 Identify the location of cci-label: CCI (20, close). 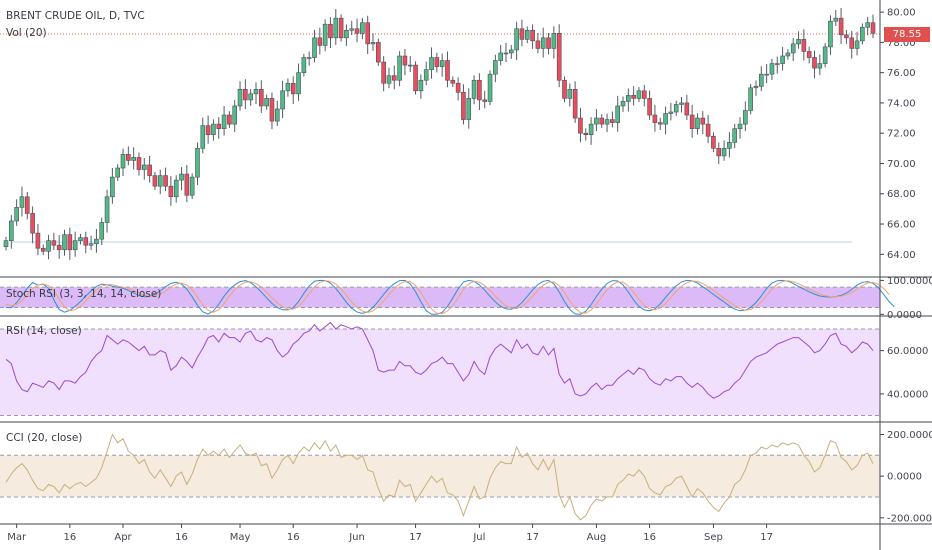
(44, 438).